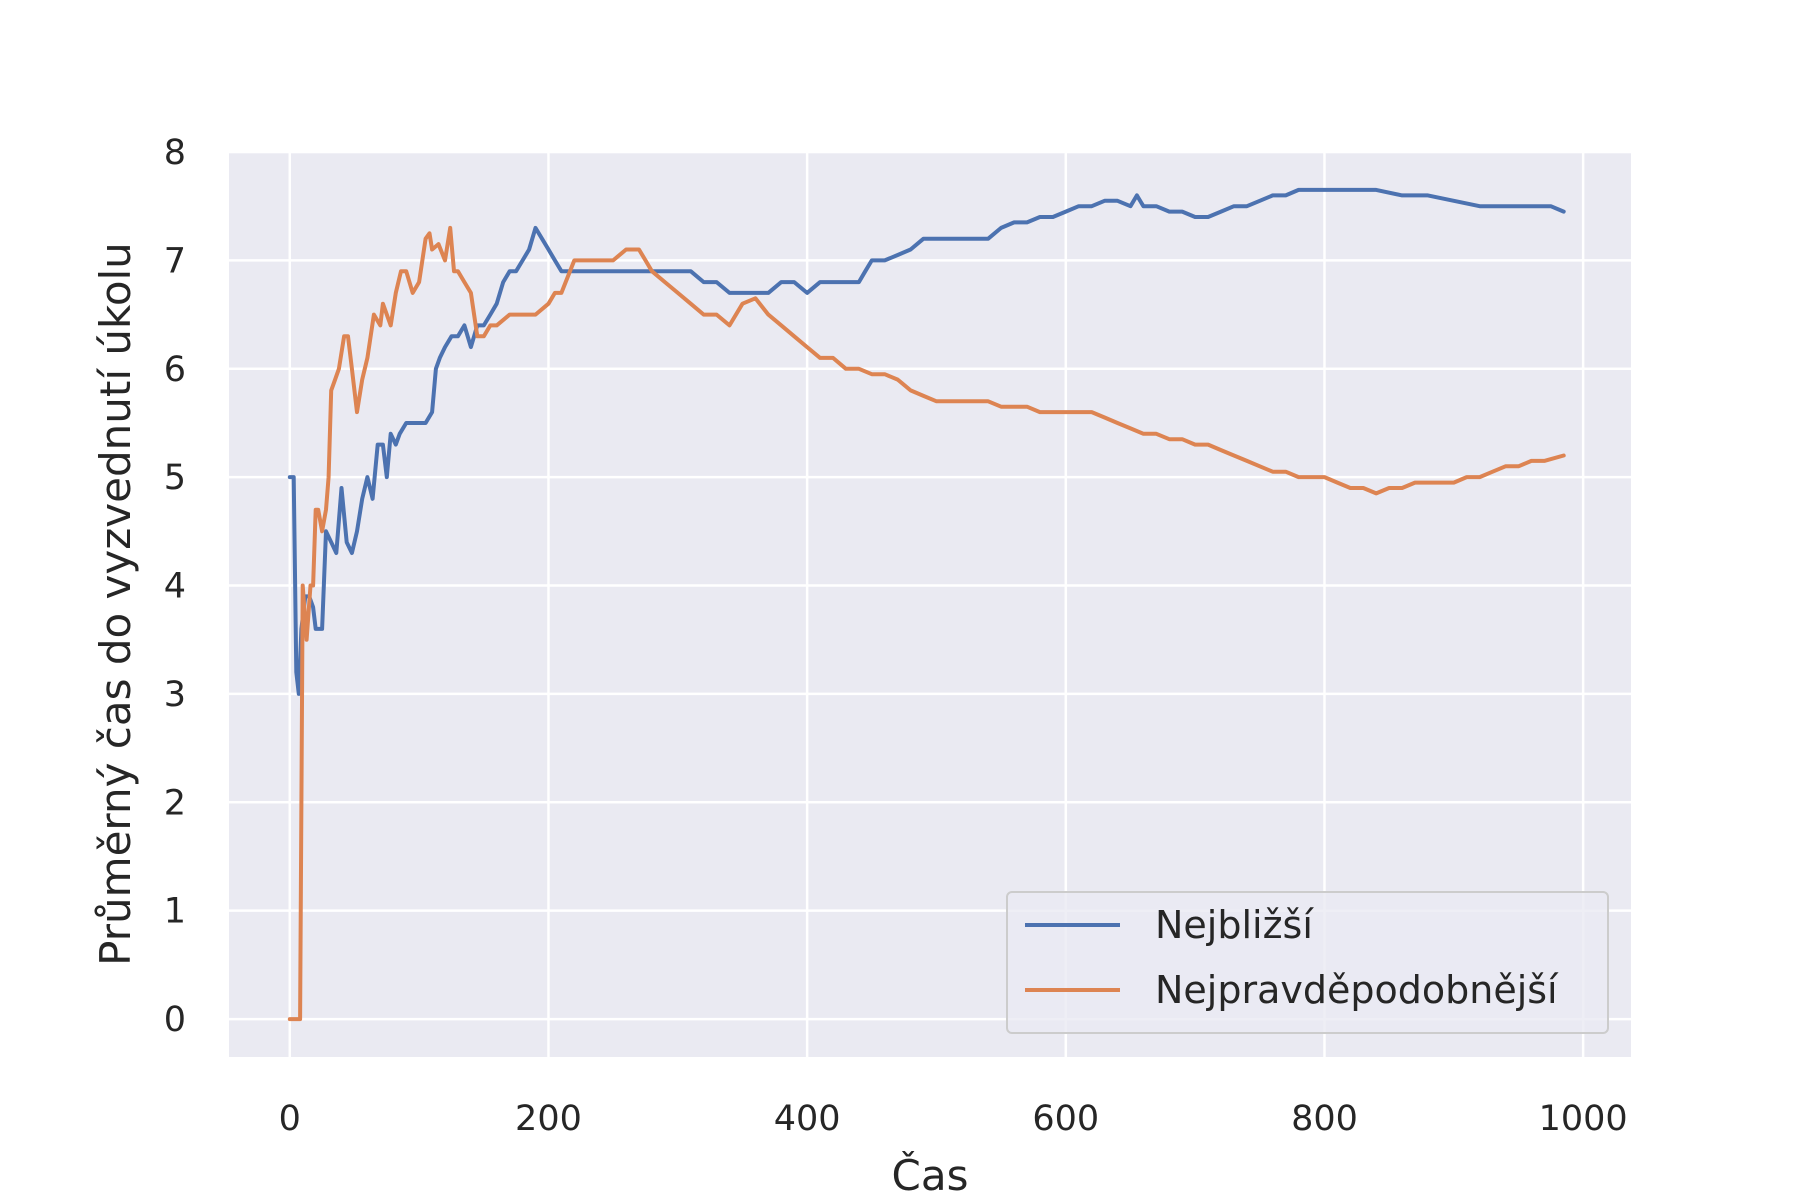  What do you see at coordinates (175, 370) in the screenshot?
I see `y-tick-label: 6` at bounding box center [175, 370].